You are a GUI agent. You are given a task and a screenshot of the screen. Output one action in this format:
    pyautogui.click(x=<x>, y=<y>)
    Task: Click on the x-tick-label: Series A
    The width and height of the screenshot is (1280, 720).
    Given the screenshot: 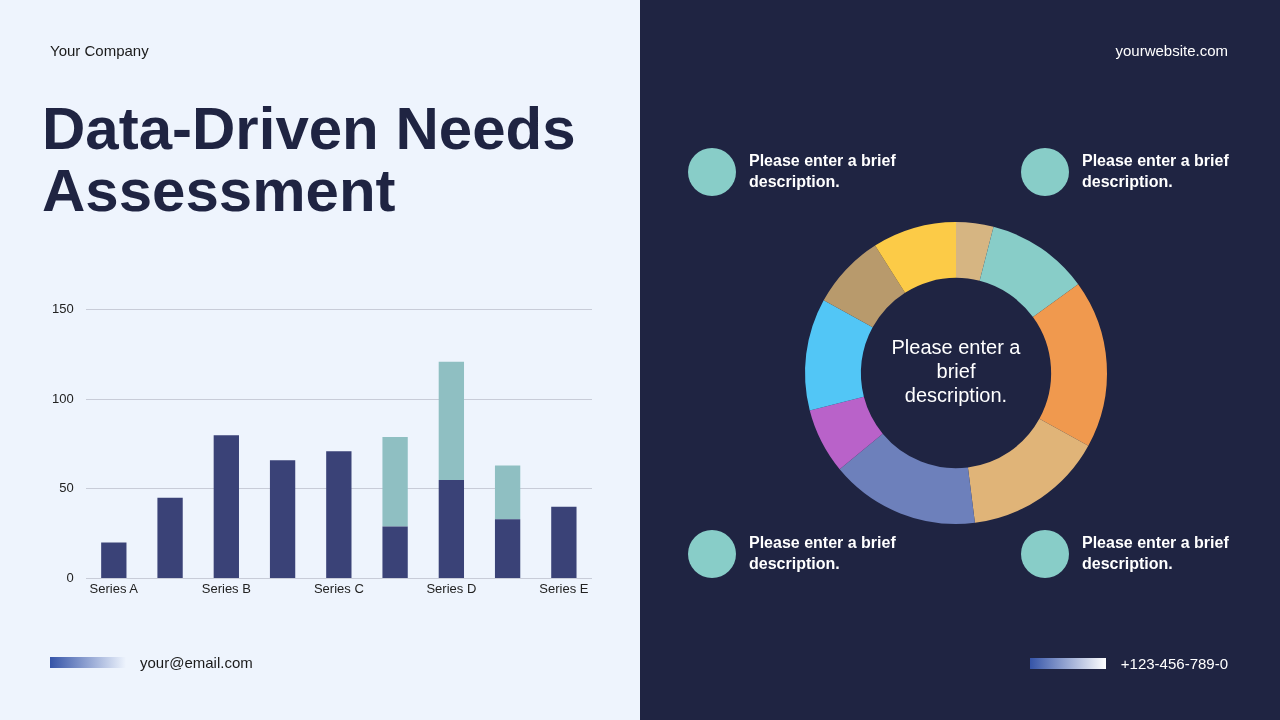 What is the action you would take?
    pyautogui.click(x=114, y=588)
    